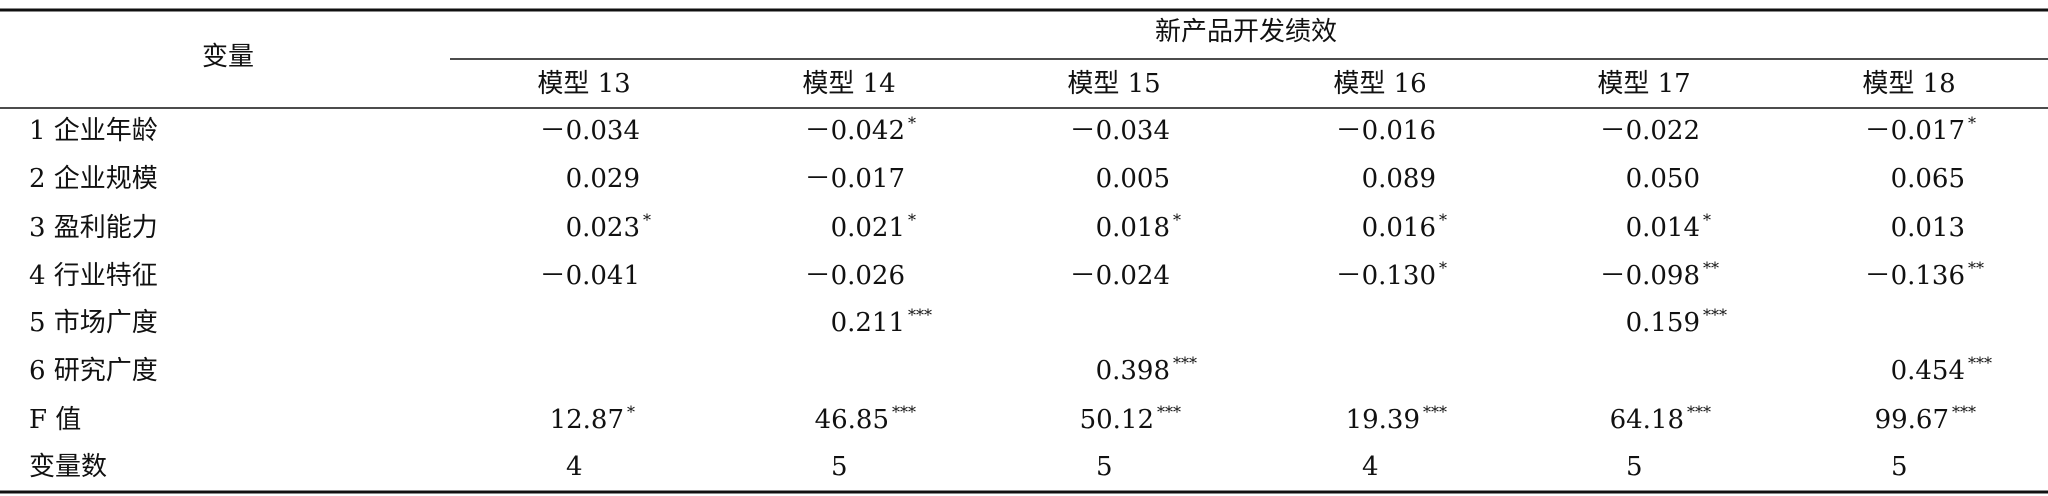  I want to click on column-header: 模型 16, so click(1379, 84).